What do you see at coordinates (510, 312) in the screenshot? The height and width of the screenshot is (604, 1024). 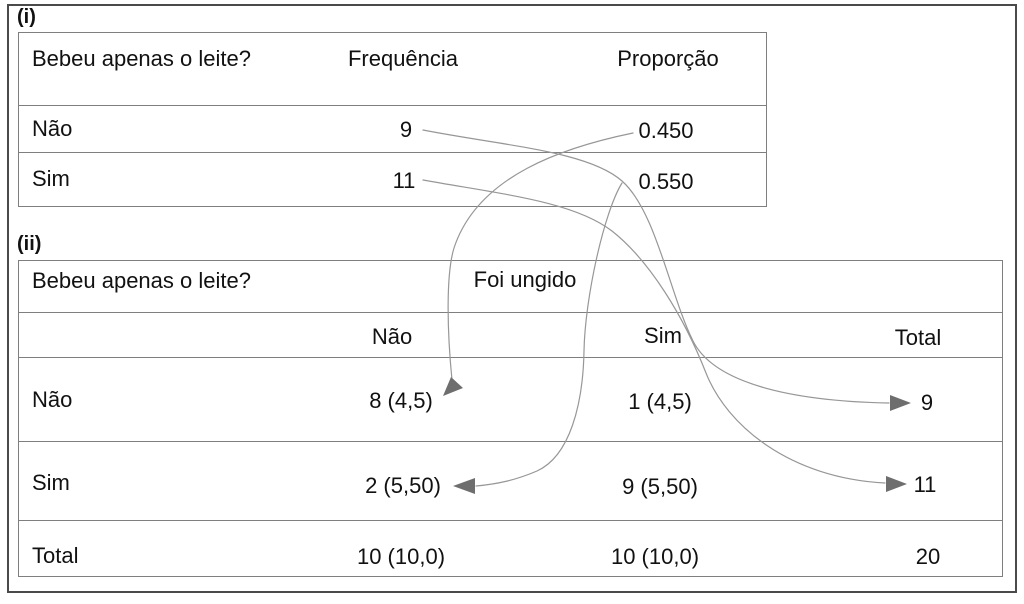 I see `table-ii-header-rule` at bounding box center [510, 312].